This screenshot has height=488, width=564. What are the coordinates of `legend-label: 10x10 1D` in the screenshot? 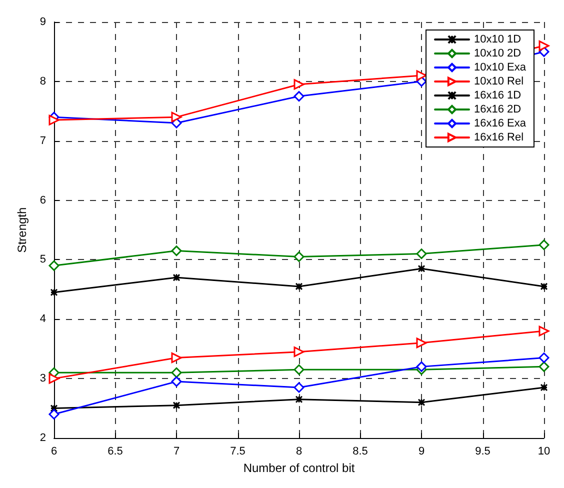 It's located at (498, 40).